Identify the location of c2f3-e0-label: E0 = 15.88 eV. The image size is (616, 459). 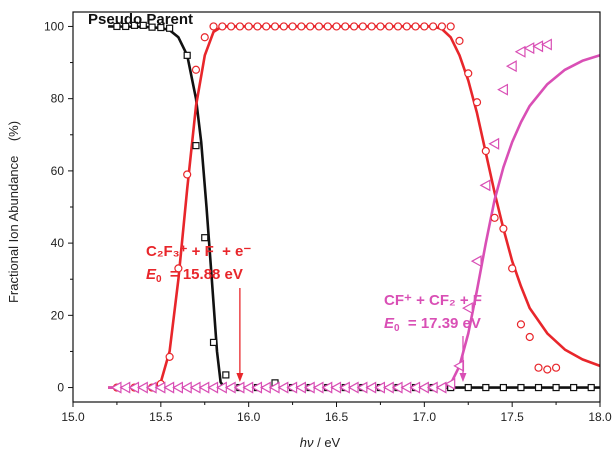
(194, 275).